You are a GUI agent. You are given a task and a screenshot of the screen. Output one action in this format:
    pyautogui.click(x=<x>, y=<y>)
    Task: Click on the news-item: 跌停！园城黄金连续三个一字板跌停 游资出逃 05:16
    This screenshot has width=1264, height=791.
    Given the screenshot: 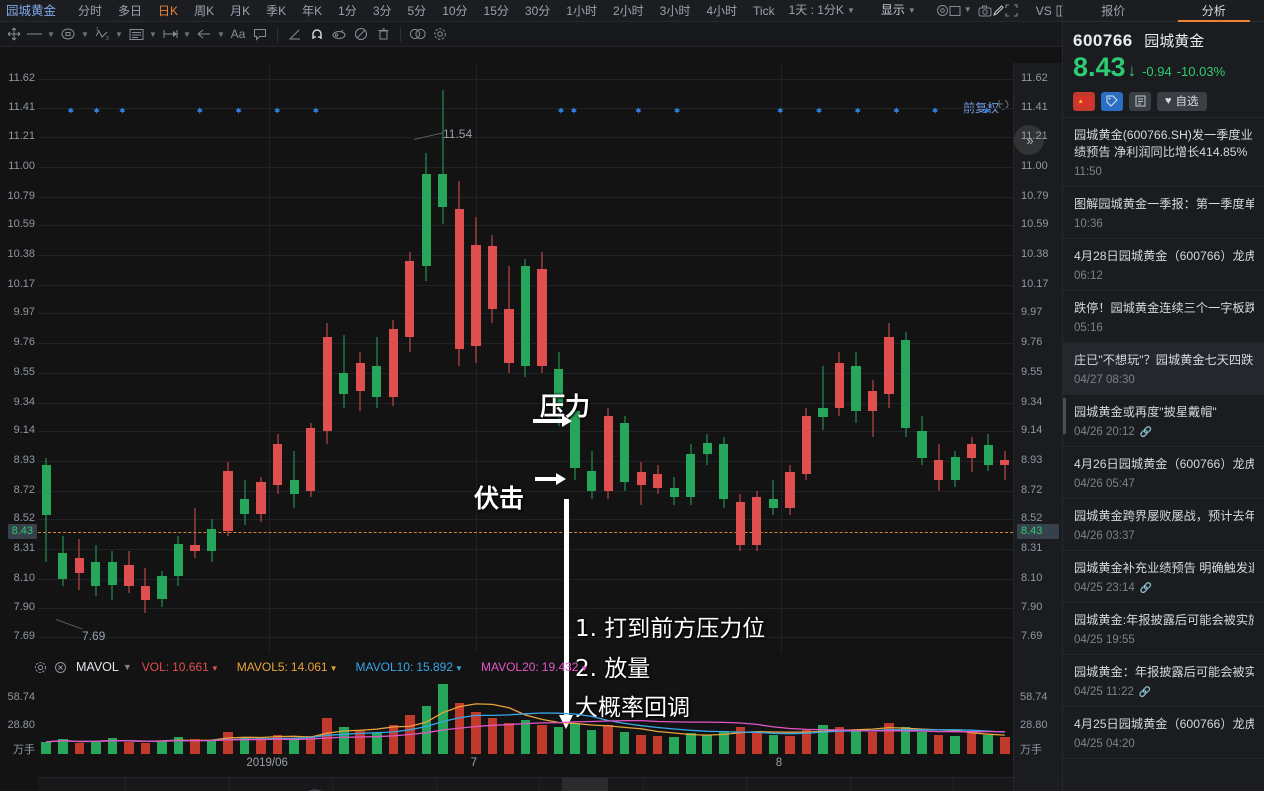 What is the action you would take?
    pyautogui.click(x=1163, y=317)
    